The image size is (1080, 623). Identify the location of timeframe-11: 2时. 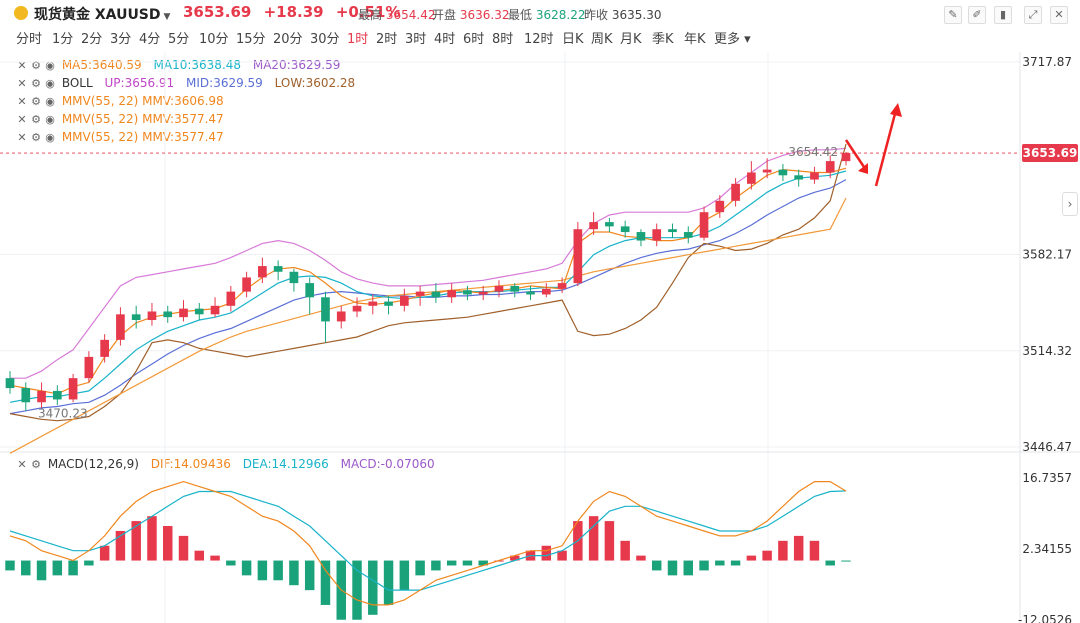
(387, 39).